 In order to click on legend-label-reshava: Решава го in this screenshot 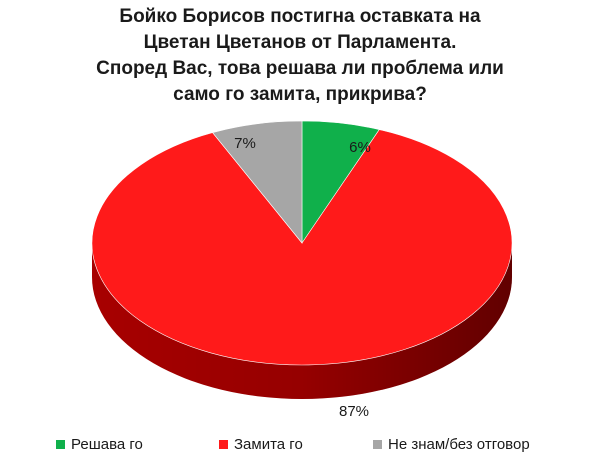, I will do `click(107, 444)`.